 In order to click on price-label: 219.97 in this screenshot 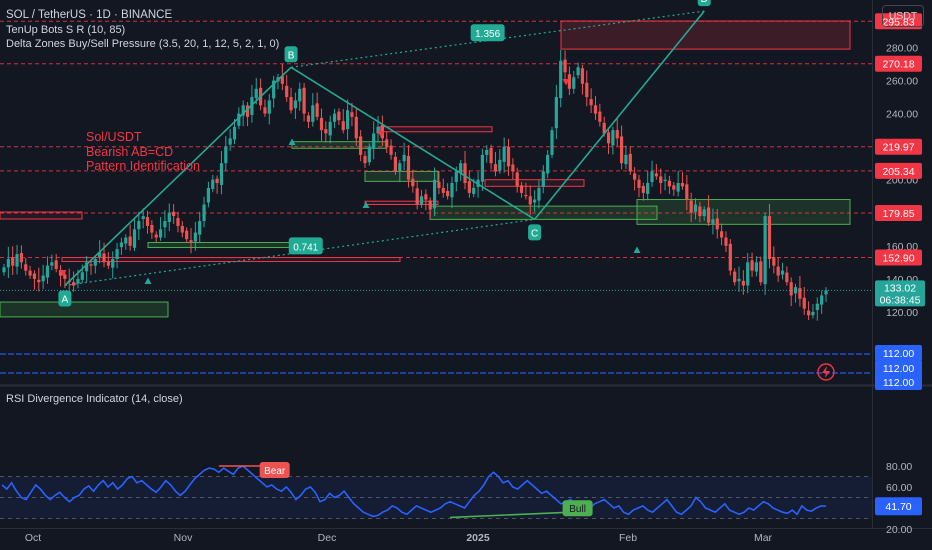, I will do `click(898, 148)`.